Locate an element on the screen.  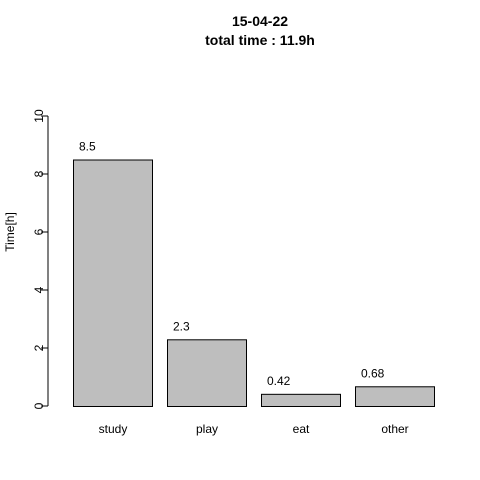
value-label: 2.3 is located at coordinates (181, 326).